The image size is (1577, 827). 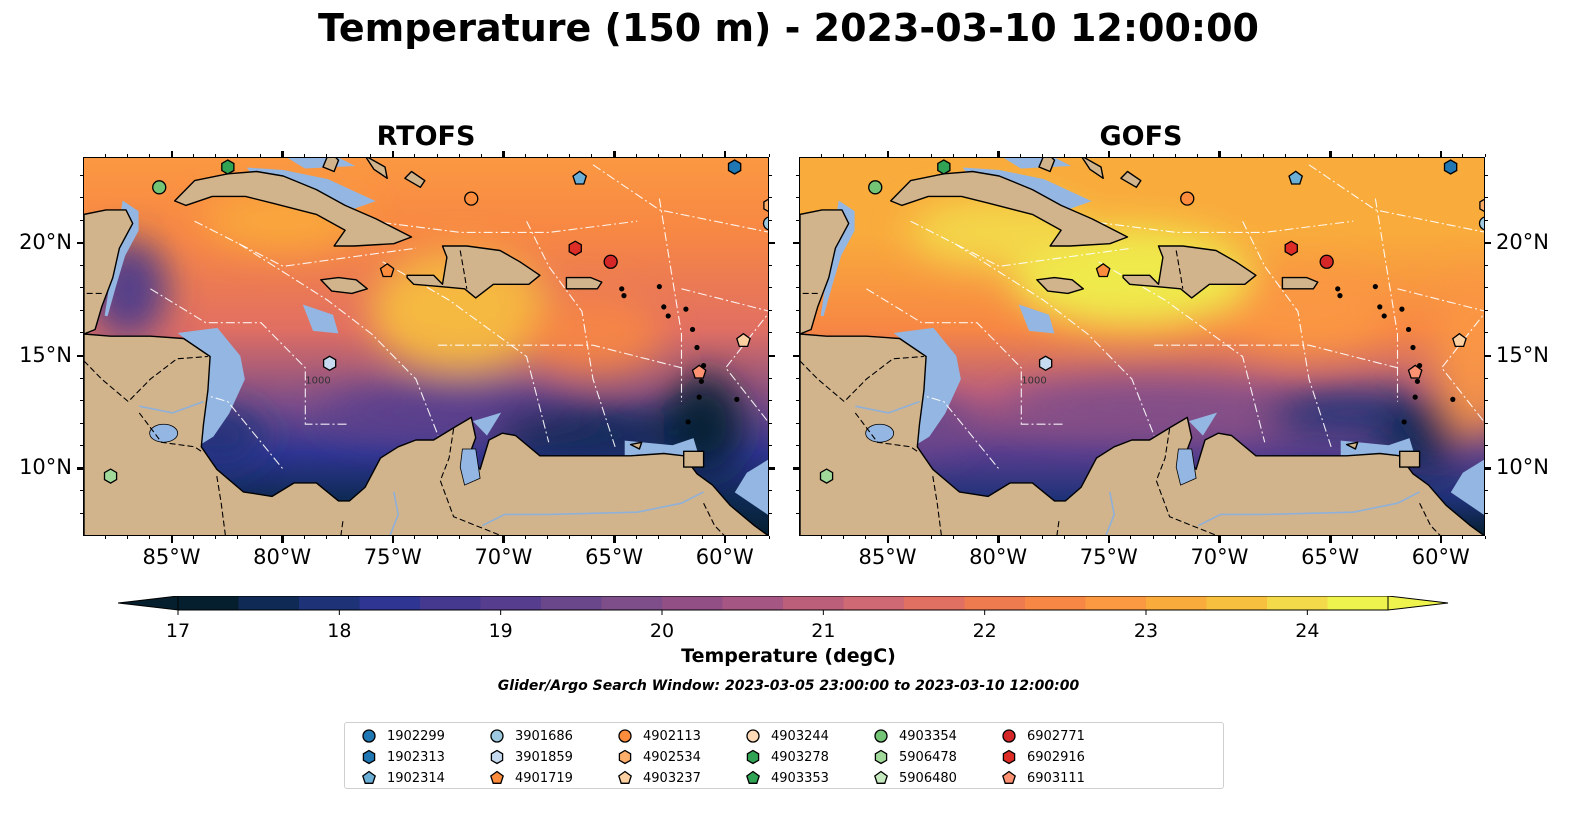 What do you see at coordinates (1056, 736) in the screenshot?
I see `legend-label: 6902771` at bounding box center [1056, 736].